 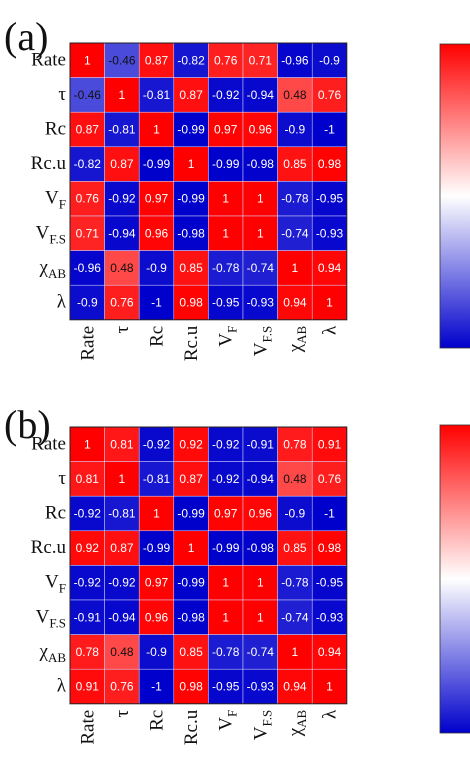 I want to click on cell-value-label: -0.78, so click(x=295, y=199).